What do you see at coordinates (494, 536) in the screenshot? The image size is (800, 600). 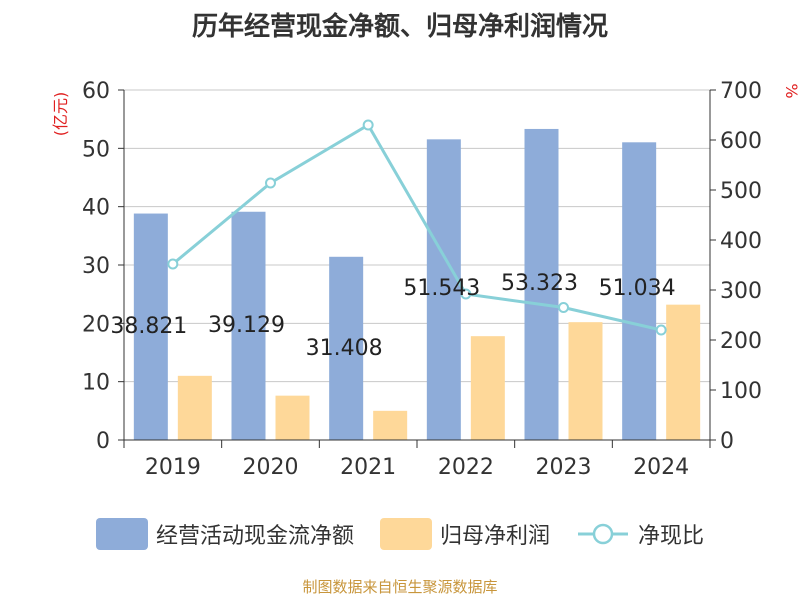 I see `legend-label-net-profit: 归母净利润` at bounding box center [494, 536].